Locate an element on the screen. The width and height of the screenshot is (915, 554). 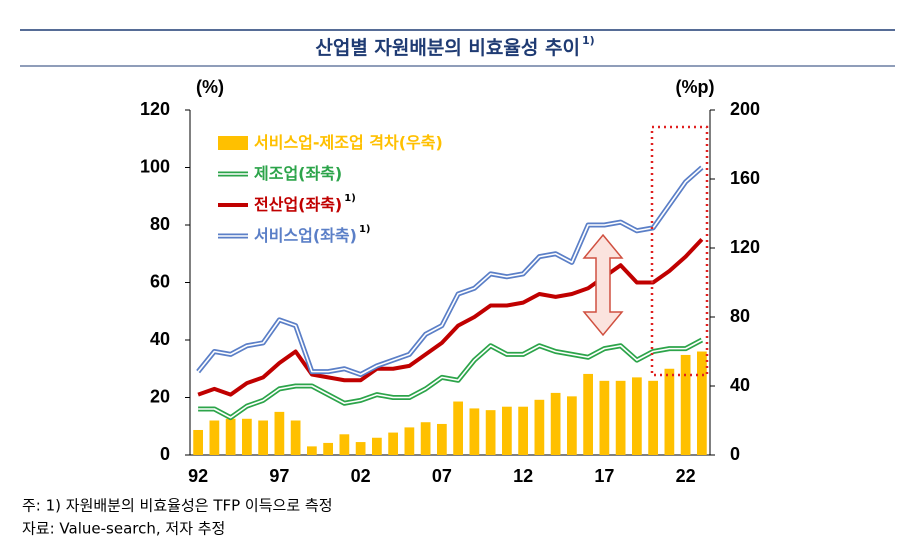
footnote: 자료: Value-search, 저자 추정 is located at coordinates (123, 529).